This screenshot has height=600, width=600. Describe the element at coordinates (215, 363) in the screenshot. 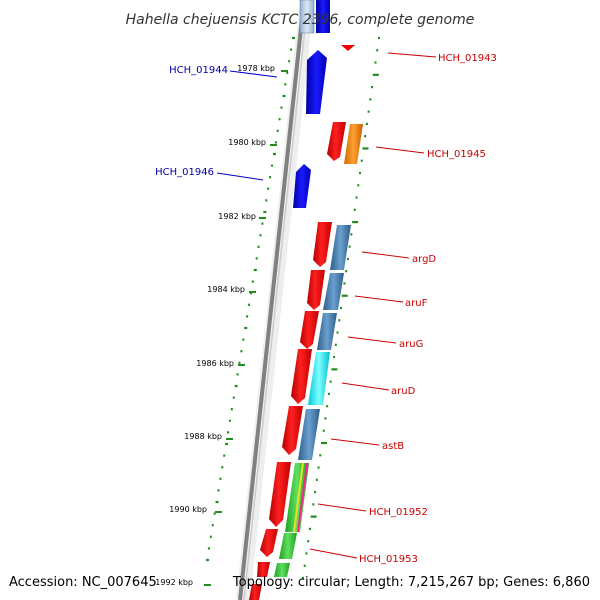

I see `tick-label: 1986 kbp` at that location.